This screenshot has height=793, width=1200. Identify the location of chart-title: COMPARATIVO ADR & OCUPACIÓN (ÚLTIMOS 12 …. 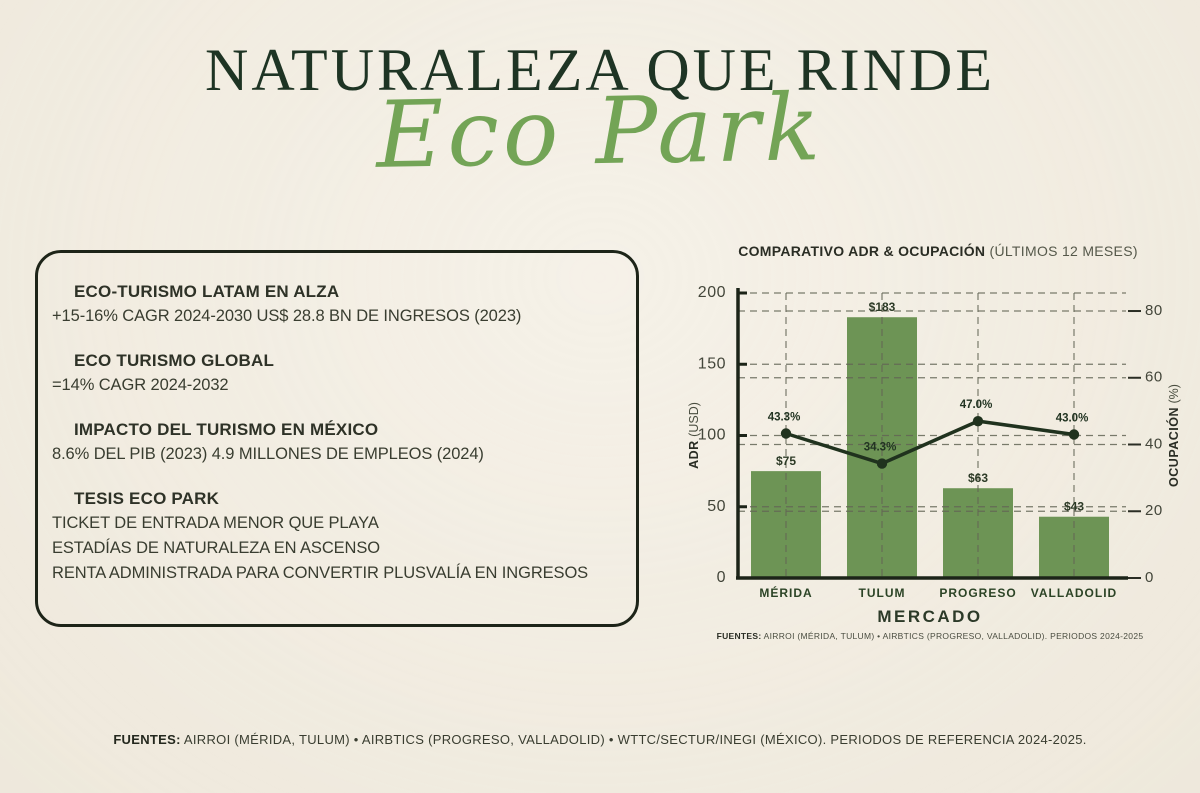
(938, 250).